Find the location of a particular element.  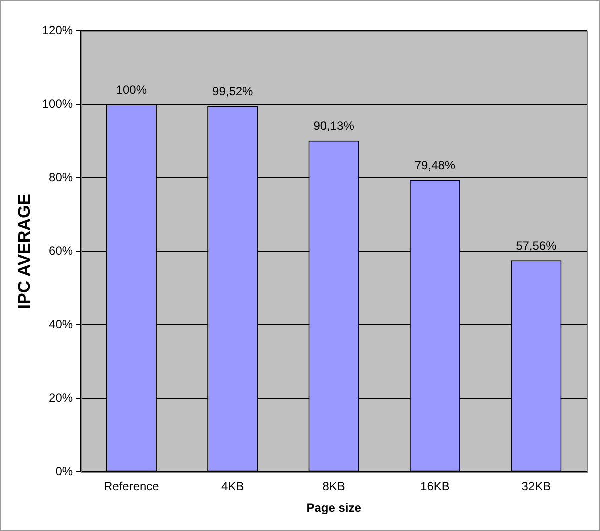

x-tick-label: 16KB is located at coordinates (435, 487).